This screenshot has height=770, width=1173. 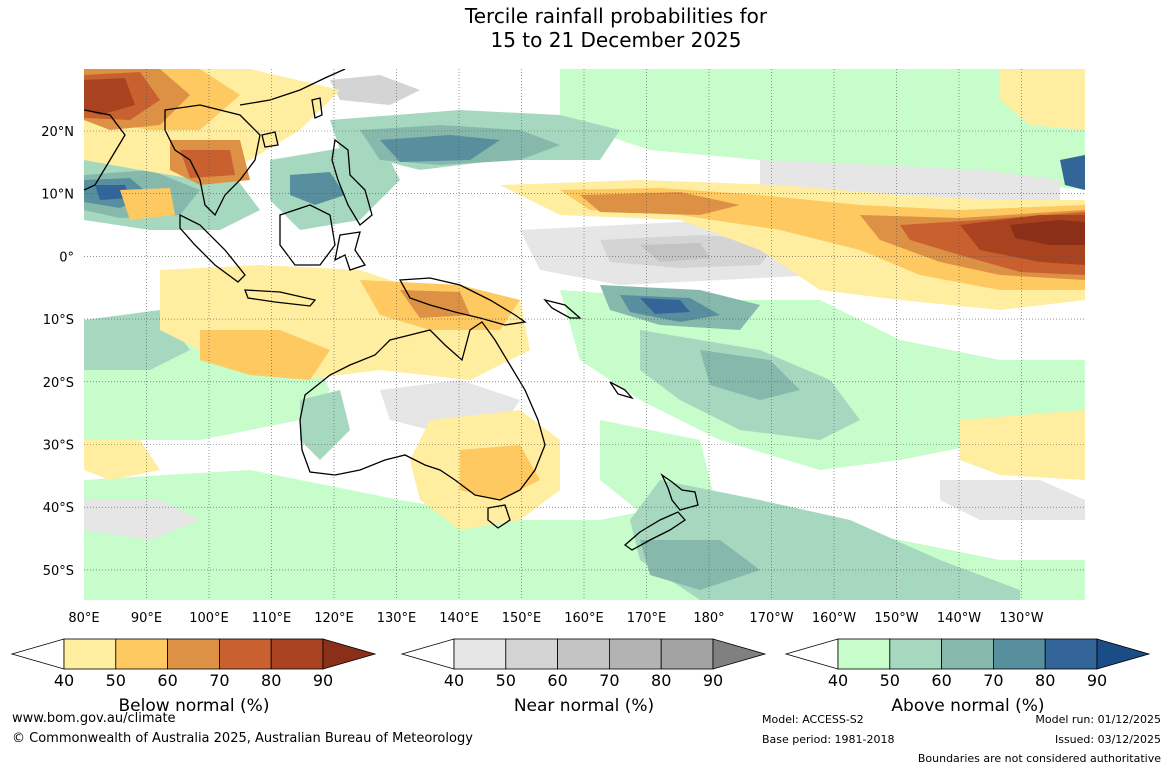 I want to click on longitude-label: 180°, so click(x=708, y=618).